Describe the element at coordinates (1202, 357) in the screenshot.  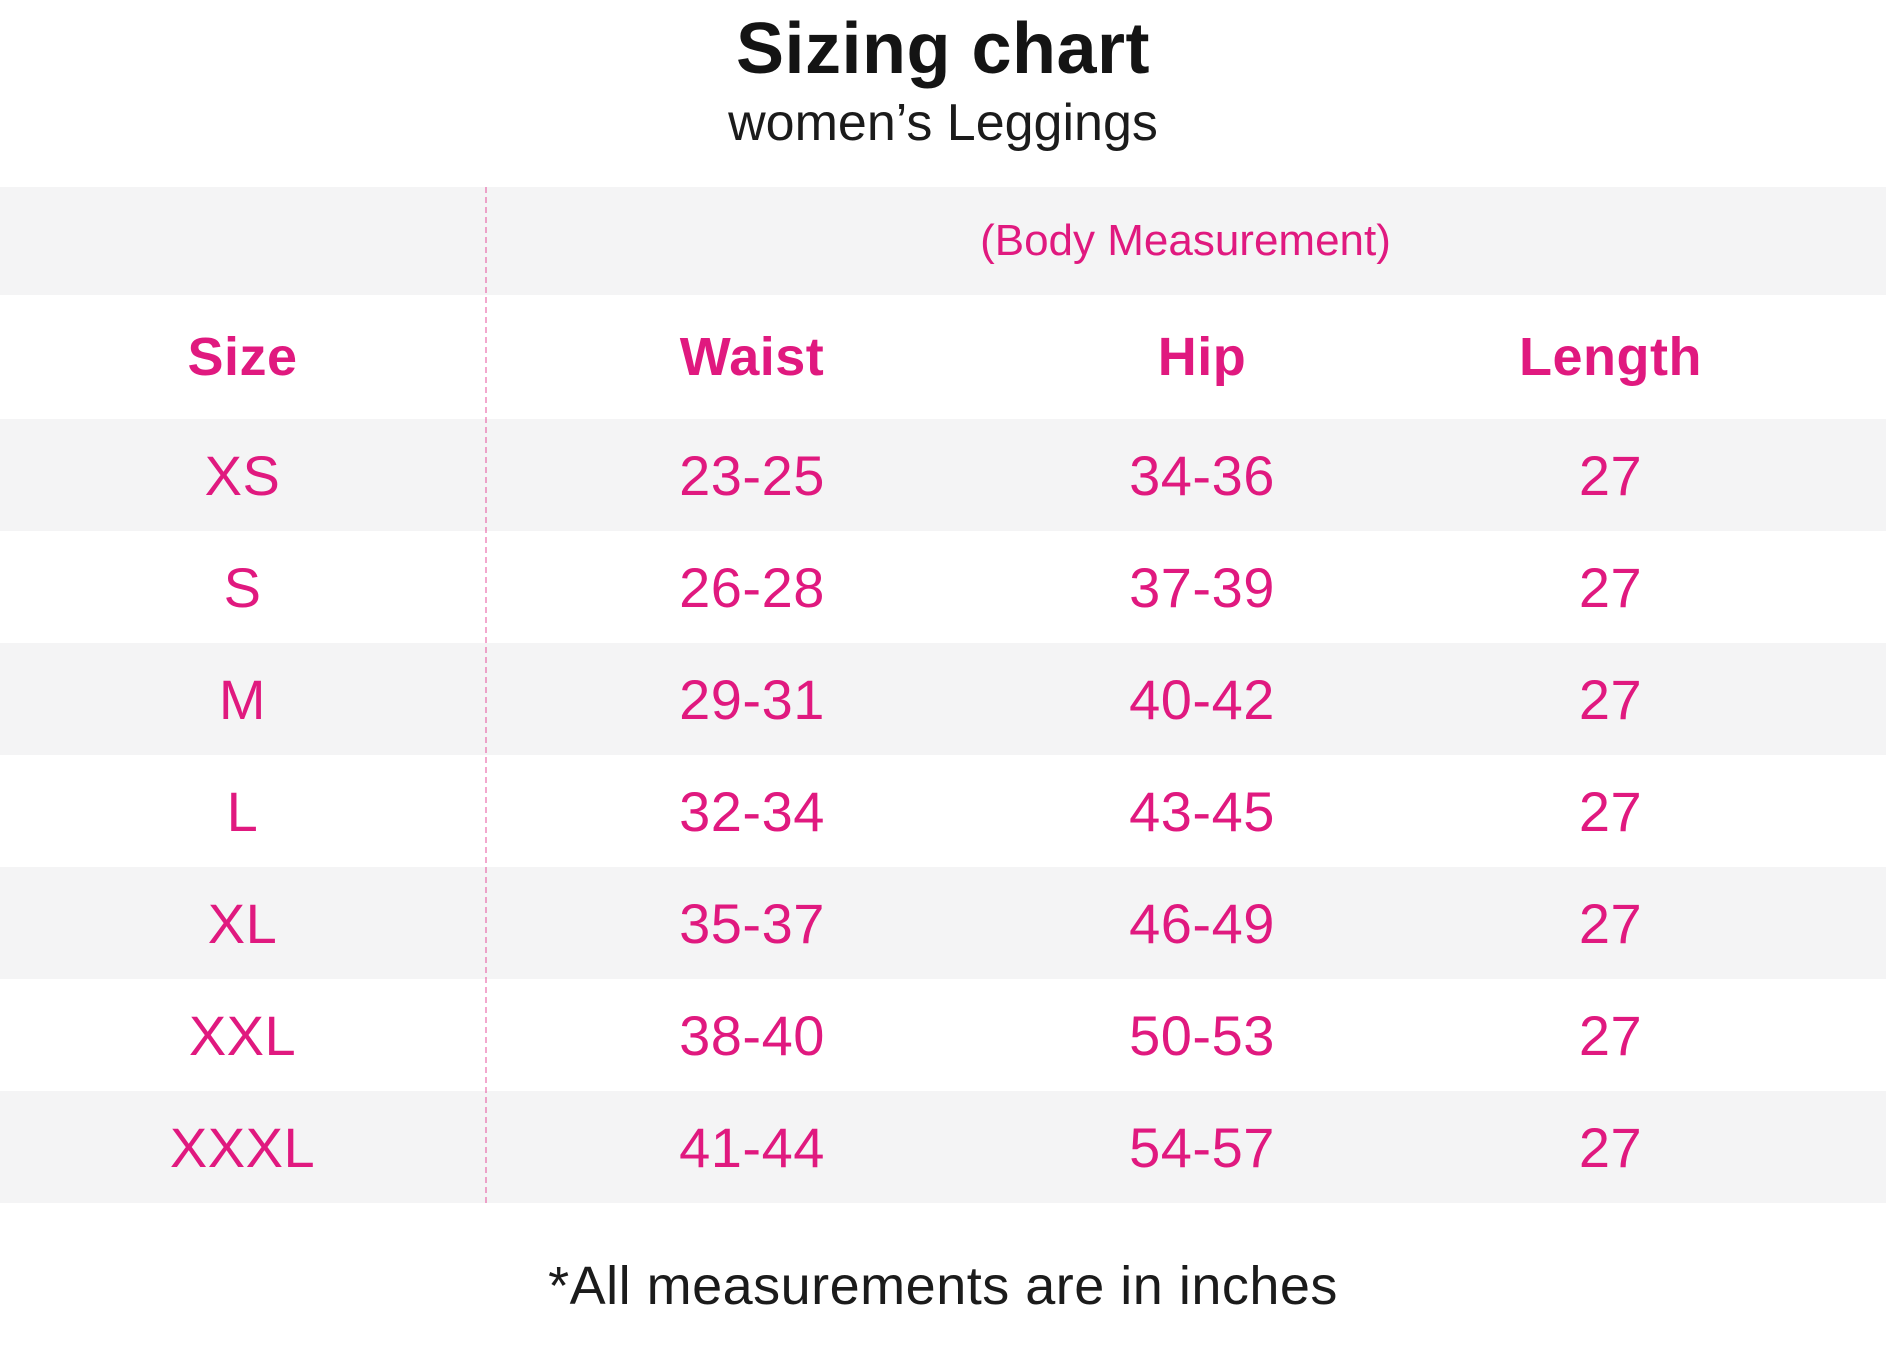
I see `column-header-hip: Hip` at that location.